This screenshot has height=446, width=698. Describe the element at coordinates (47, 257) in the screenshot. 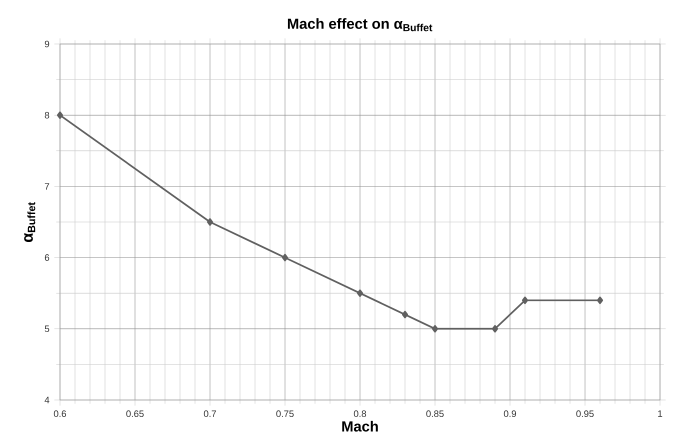

I see `y-tick-label: 6` at that location.